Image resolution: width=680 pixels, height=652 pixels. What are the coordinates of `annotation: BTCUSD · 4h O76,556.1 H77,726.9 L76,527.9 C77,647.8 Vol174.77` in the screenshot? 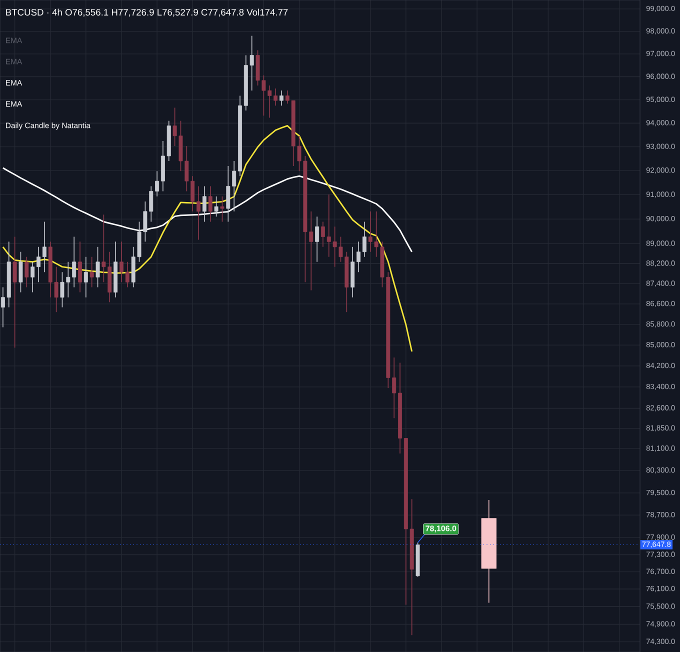 It's located at (147, 12).